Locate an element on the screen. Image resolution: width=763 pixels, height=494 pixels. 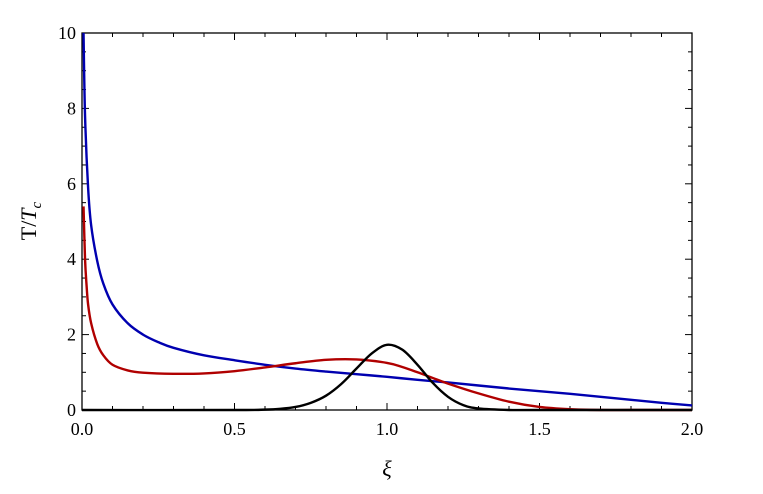
x-tick-label: 1.0 is located at coordinates (387, 429).